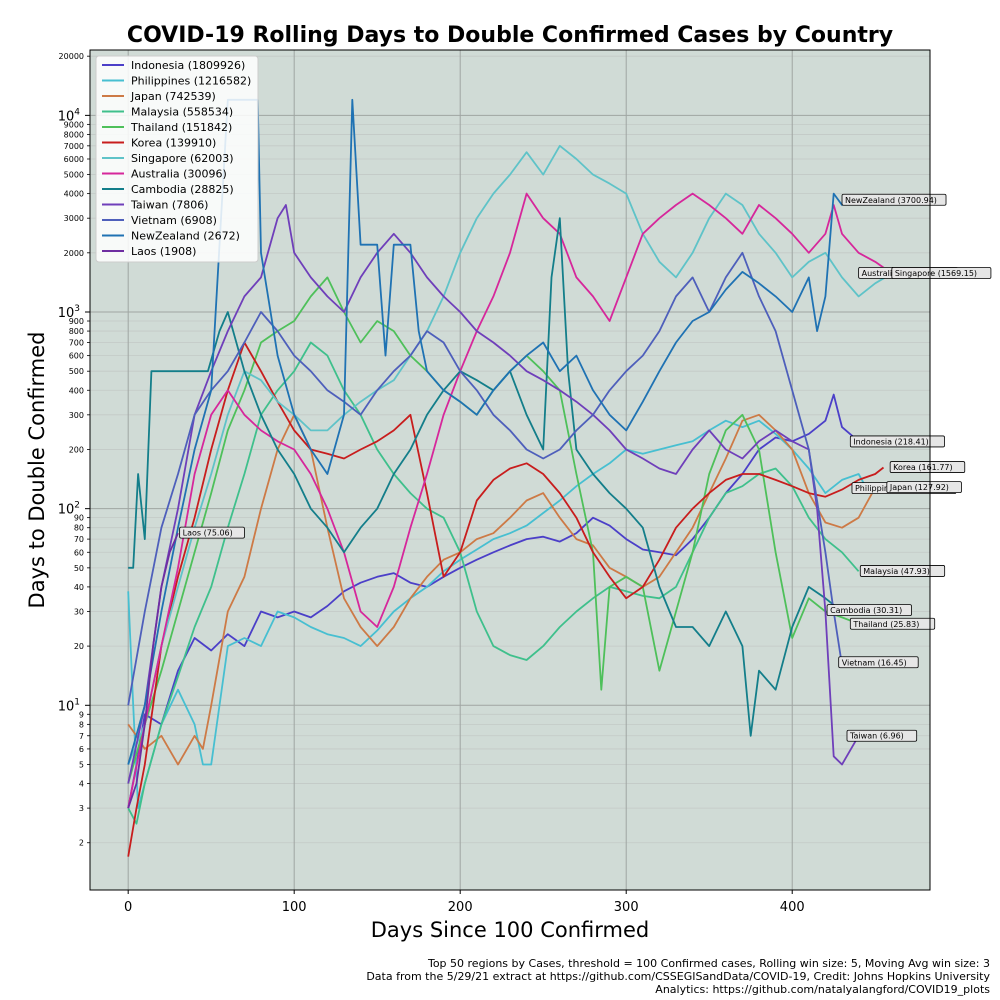  Describe the element at coordinates (74, 194) in the screenshot. I see `y-minor-tick-label: 4000` at that location.